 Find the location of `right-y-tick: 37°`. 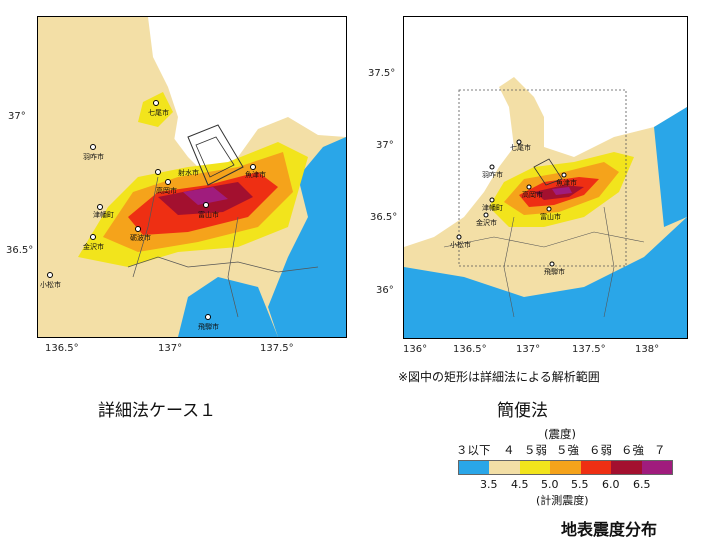

right-y-tick: 37° is located at coordinates (385, 145).